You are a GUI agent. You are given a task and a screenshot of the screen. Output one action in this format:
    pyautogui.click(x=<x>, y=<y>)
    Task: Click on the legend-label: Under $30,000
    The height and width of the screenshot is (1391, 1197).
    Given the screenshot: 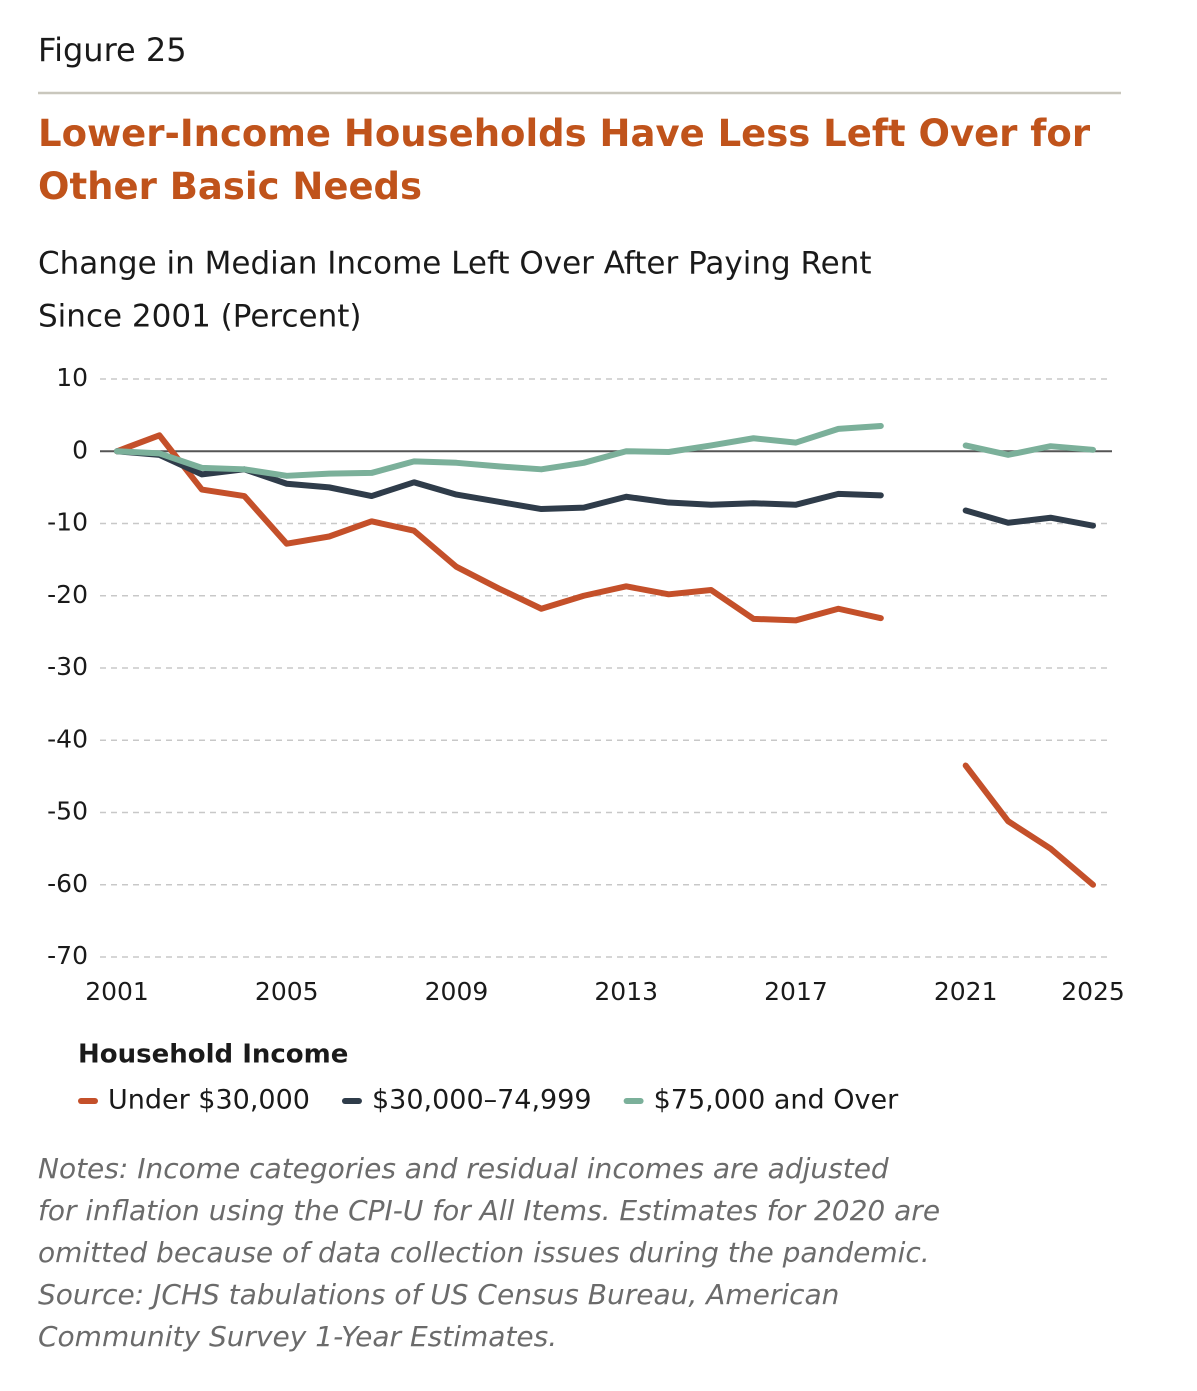 What is the action you would take?
    pyautogui.click(x=209, y=1100)
    